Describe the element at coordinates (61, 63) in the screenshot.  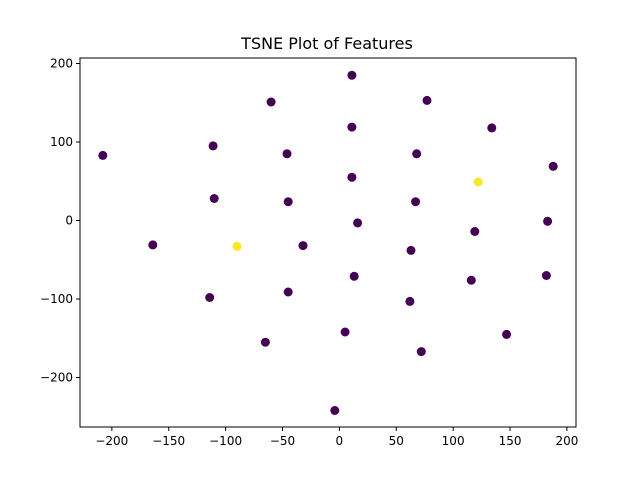
I see `y-tick-label: 200` at that location.